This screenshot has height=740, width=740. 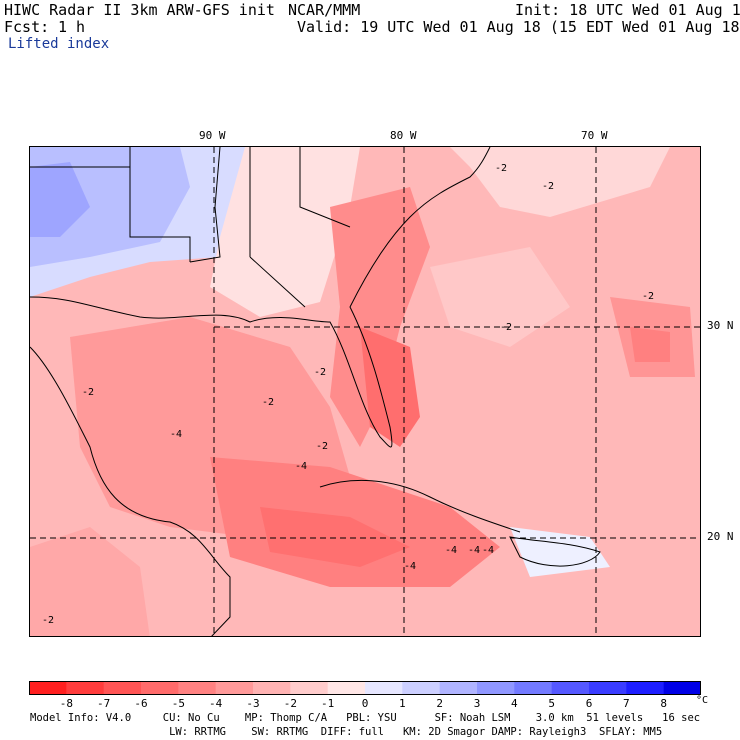 What do you see at coordinates (514, 703) in the screenshot?
I see `legend-tick-label: 4` at bounding box center [514, 703].